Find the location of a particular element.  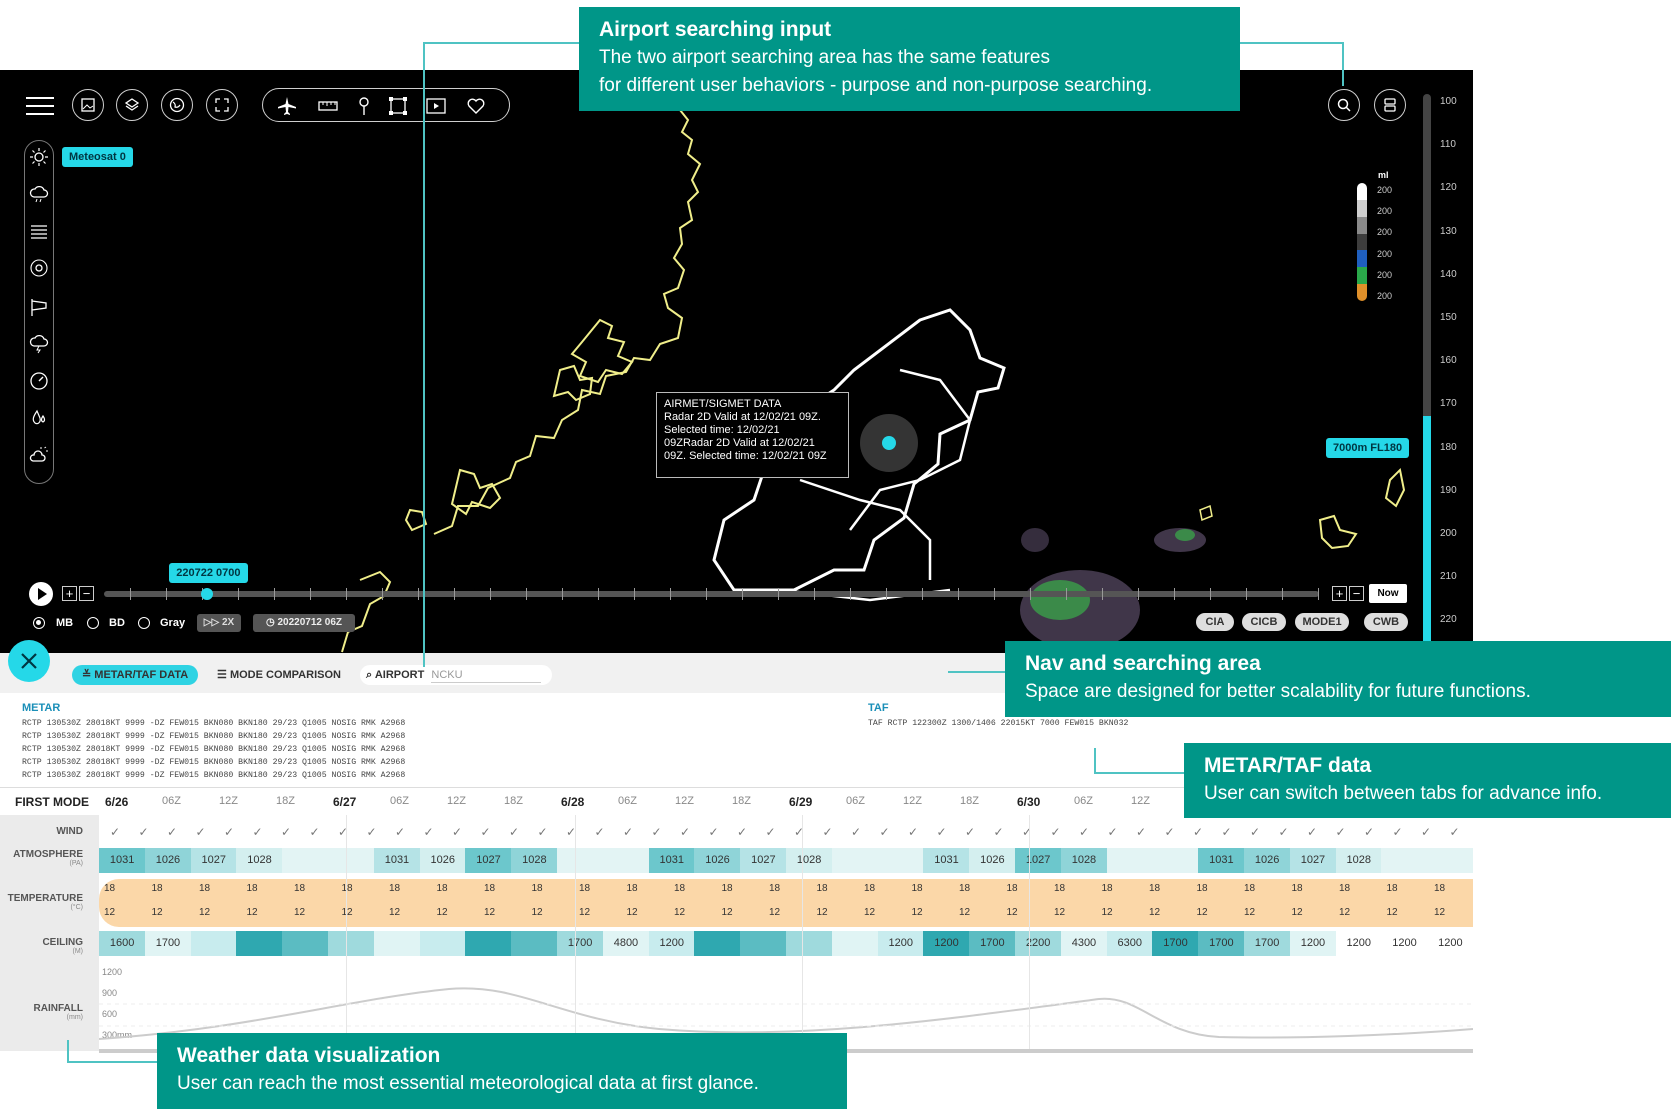

source-pill-mode1: MODE1 is located at coordinates (1322, 622).